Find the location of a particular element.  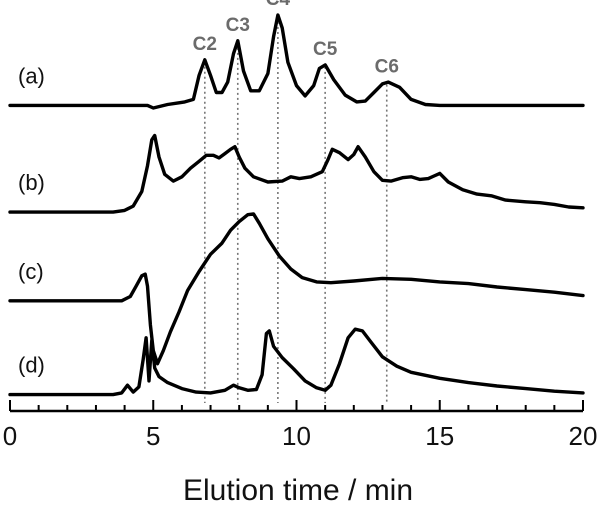

x-tick-label: 5 is located at coordinates (153, 436).